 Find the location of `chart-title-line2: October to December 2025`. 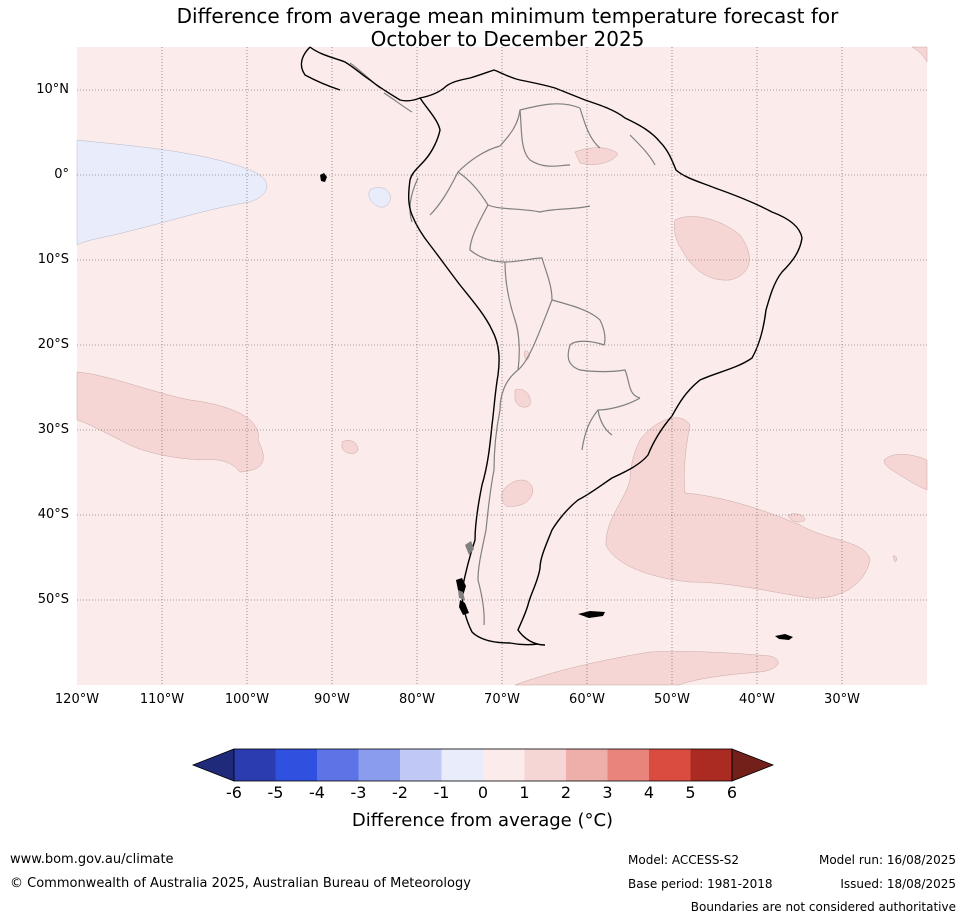

chart-title-line2: October to December 2025 is located at coordinates (507, 39).